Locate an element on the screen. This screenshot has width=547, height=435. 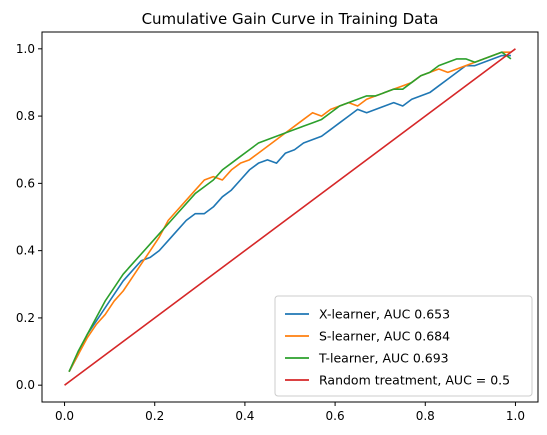
y-tick-label: 0.8 is located at coordinates (25, 116).